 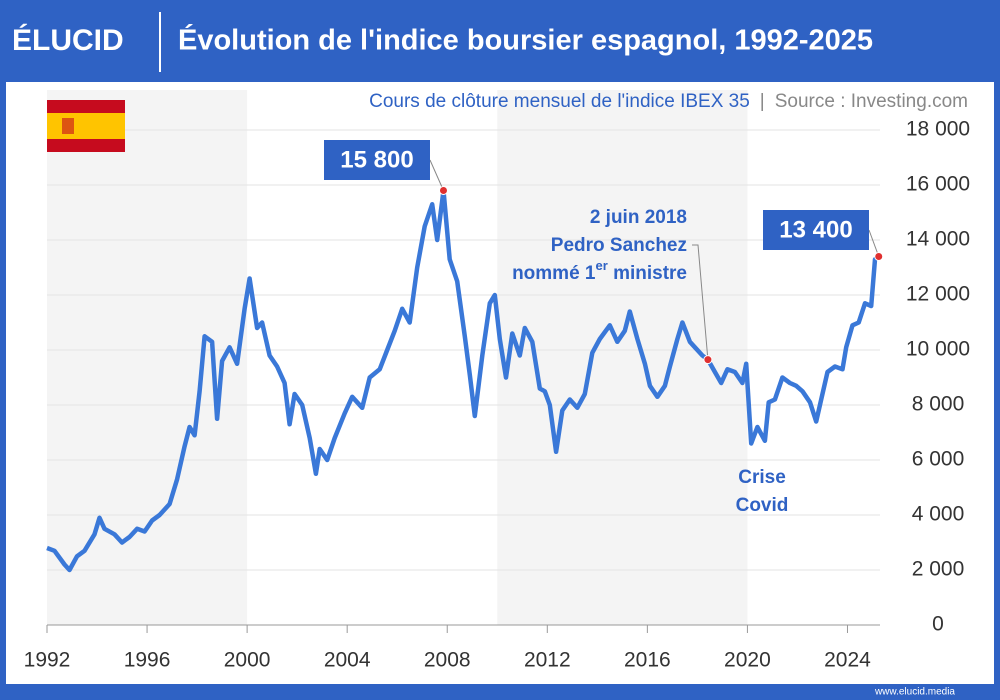 What do you see at coordinates (938, 294) in the screenshot?
I see `y-tick-label: 12 000` at bounding box center [938, 294].